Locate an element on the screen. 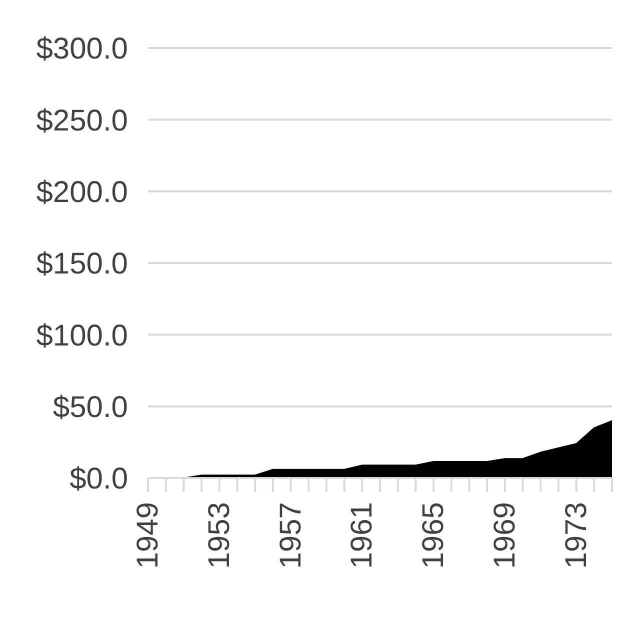 The height and width of the screenshot is (630, 630). x-tick-label: 1973 is located at coordinates (576, 535).